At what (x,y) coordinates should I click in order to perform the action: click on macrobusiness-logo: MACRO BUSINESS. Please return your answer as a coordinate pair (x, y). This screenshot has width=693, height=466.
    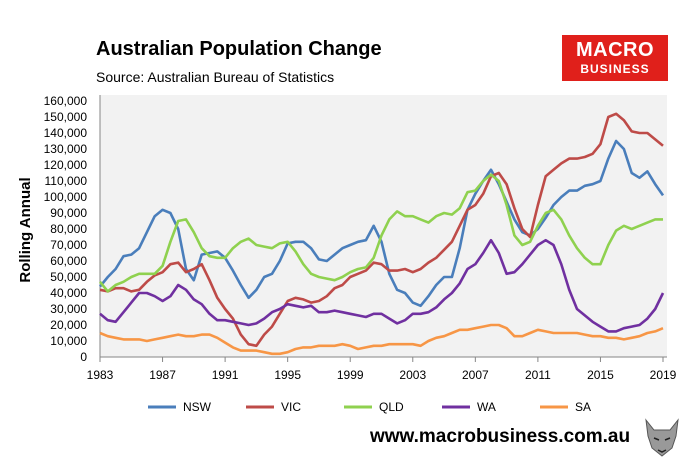
    Looking at the image, I should click on (615, 58).